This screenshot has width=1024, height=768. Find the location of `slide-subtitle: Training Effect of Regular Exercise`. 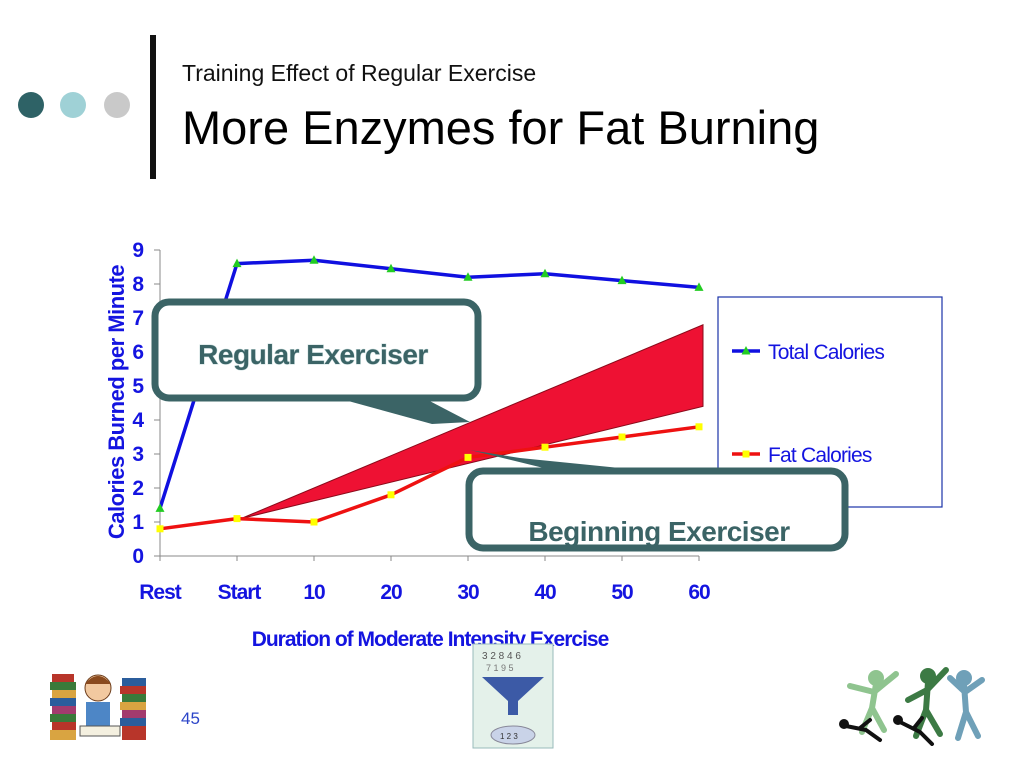

slide-subtitle: Training Effect of Regular Exercise is located at coordinates (359, 73).